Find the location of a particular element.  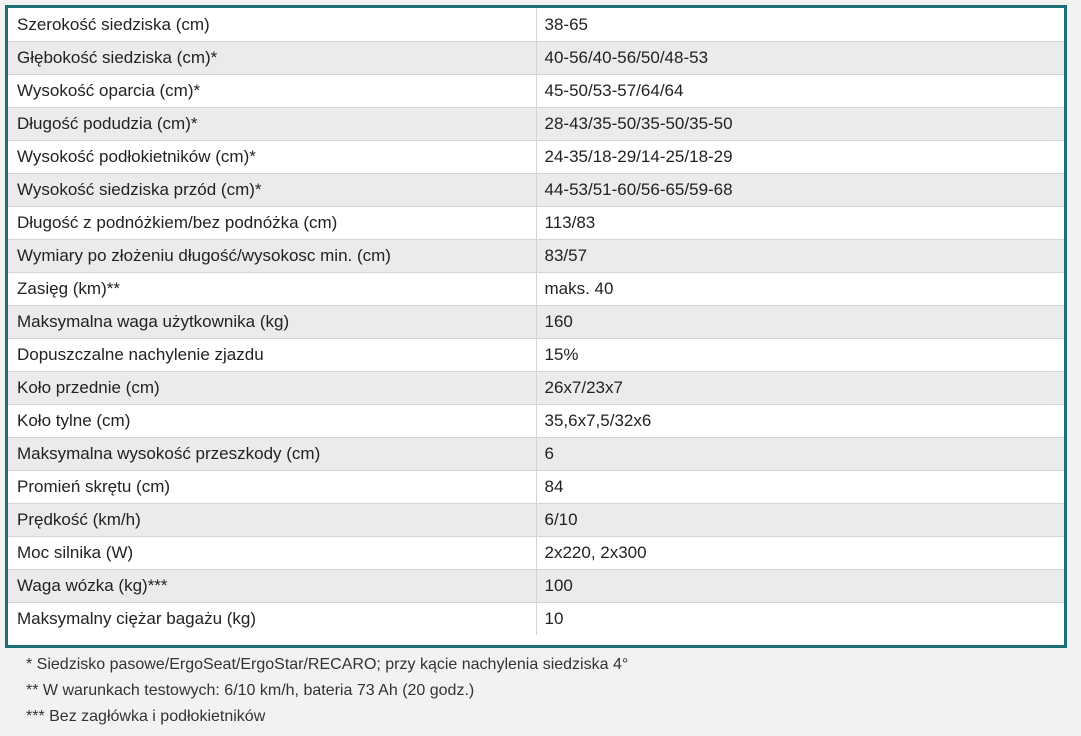

table-row: Waga wózka (kg)*** 100 is located at coordinates (536, 586).